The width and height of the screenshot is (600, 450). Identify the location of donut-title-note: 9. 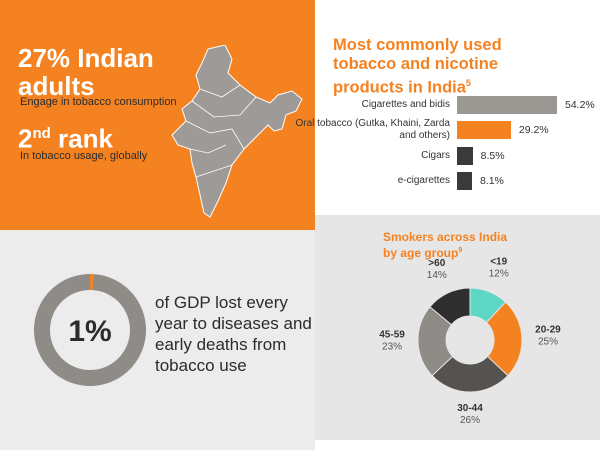
(460, 250).